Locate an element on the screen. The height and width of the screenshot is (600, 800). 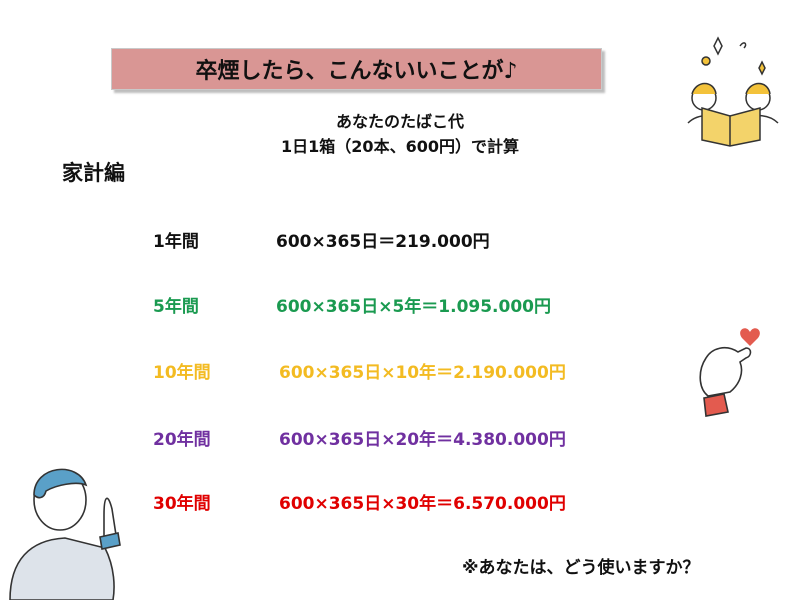
period-label: 5年間 is located at coordinates (176, 307).